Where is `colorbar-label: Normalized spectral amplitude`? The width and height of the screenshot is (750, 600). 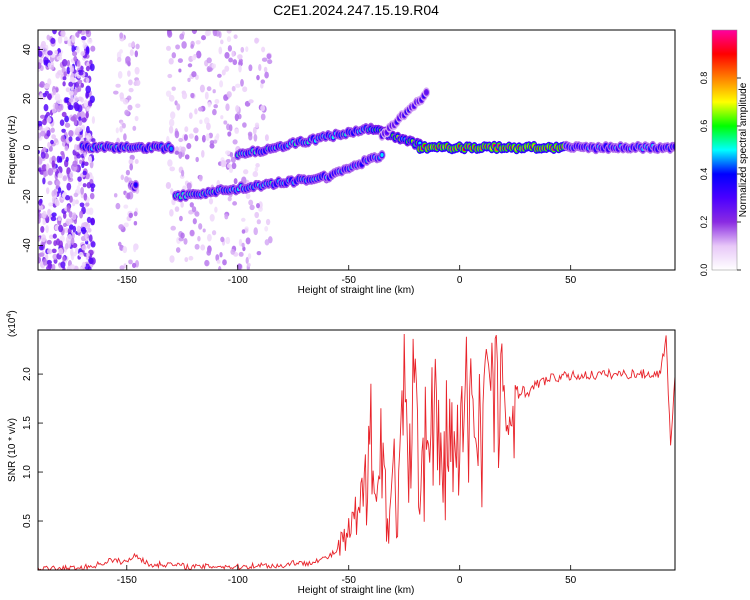 colorbar-label: Normalized spectral amplitude is located at coordinates (743, 149).